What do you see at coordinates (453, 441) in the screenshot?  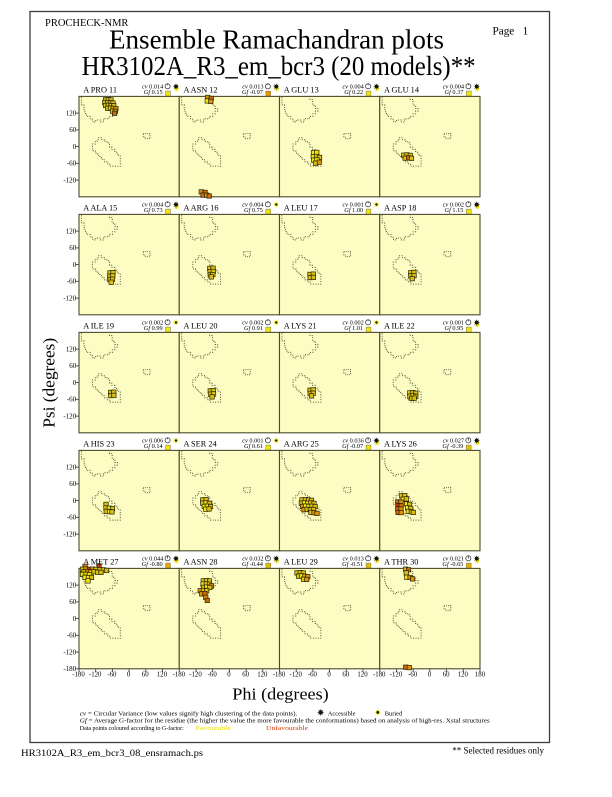 I see `svg-text: cv 0.027` at bounding box center [453, 441].